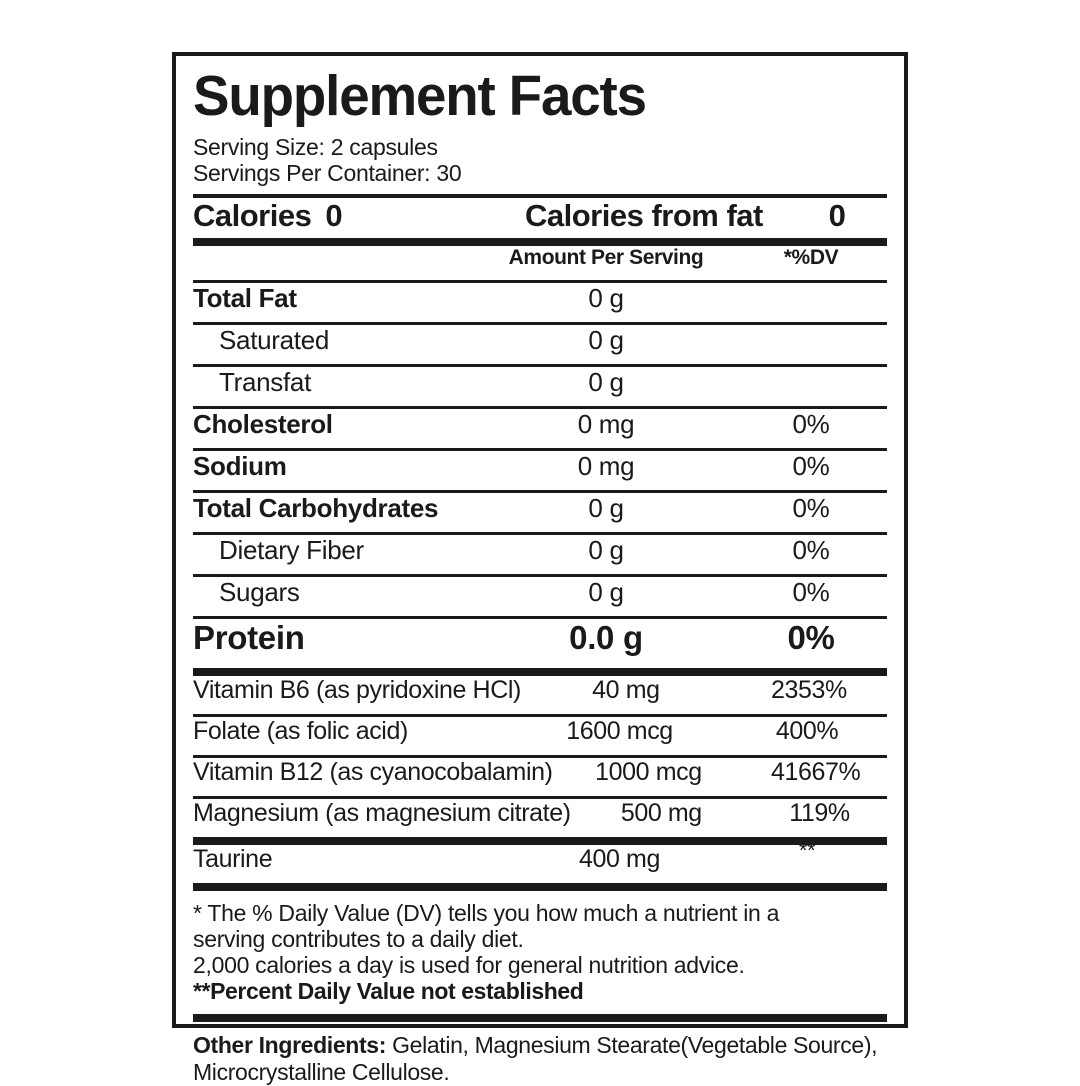 The width and height of the screenshot is (1080, 1086). Describe the element at coordinates (252, 215) in the screenshot. I see `calories-label: Calories` at that location.